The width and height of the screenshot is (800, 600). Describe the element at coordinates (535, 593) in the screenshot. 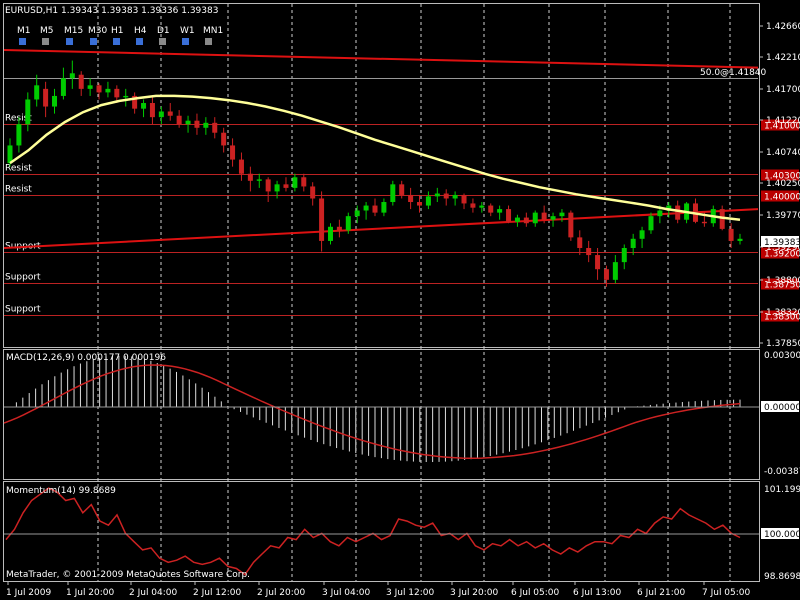

I see `time-tick-label: 6 Jul 05:00` at that location.